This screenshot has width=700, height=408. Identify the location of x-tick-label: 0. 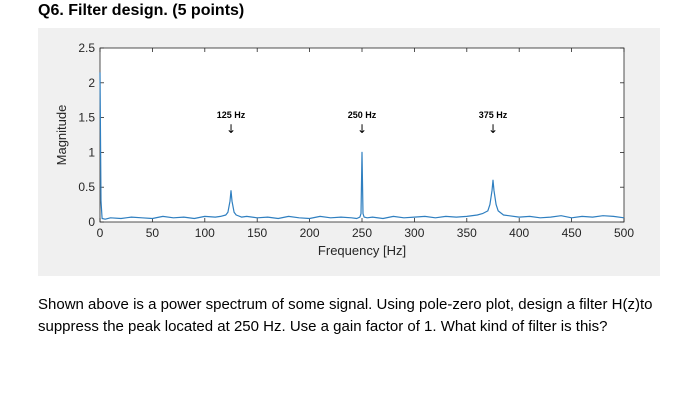
(100, 233).